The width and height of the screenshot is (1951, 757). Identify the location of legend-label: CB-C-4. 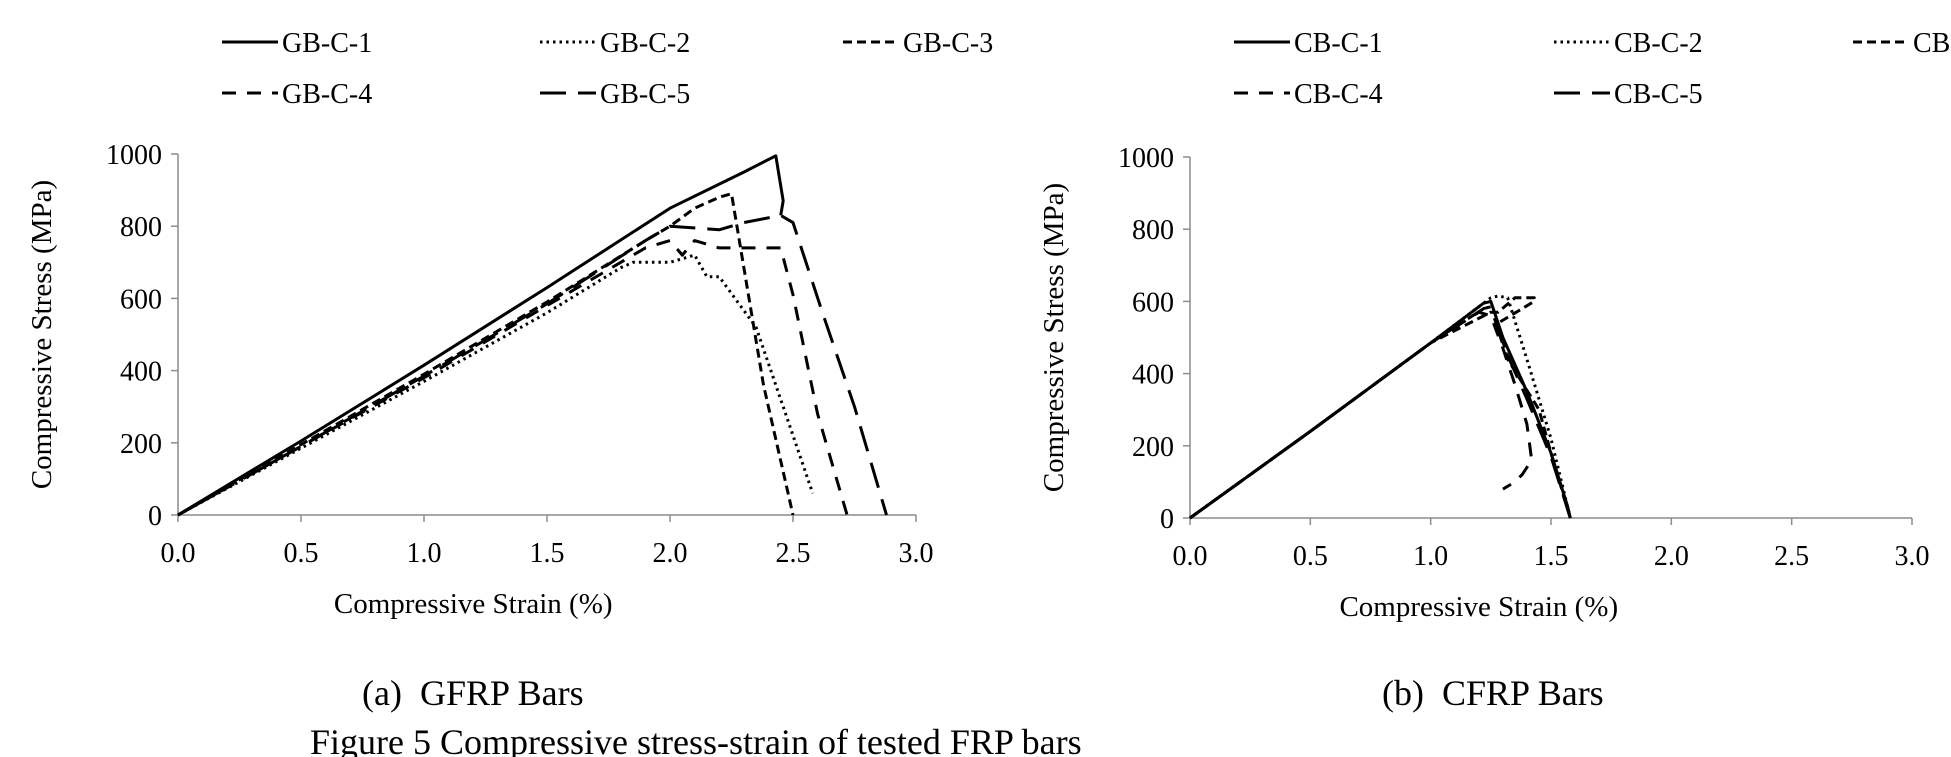
(1338, 94).